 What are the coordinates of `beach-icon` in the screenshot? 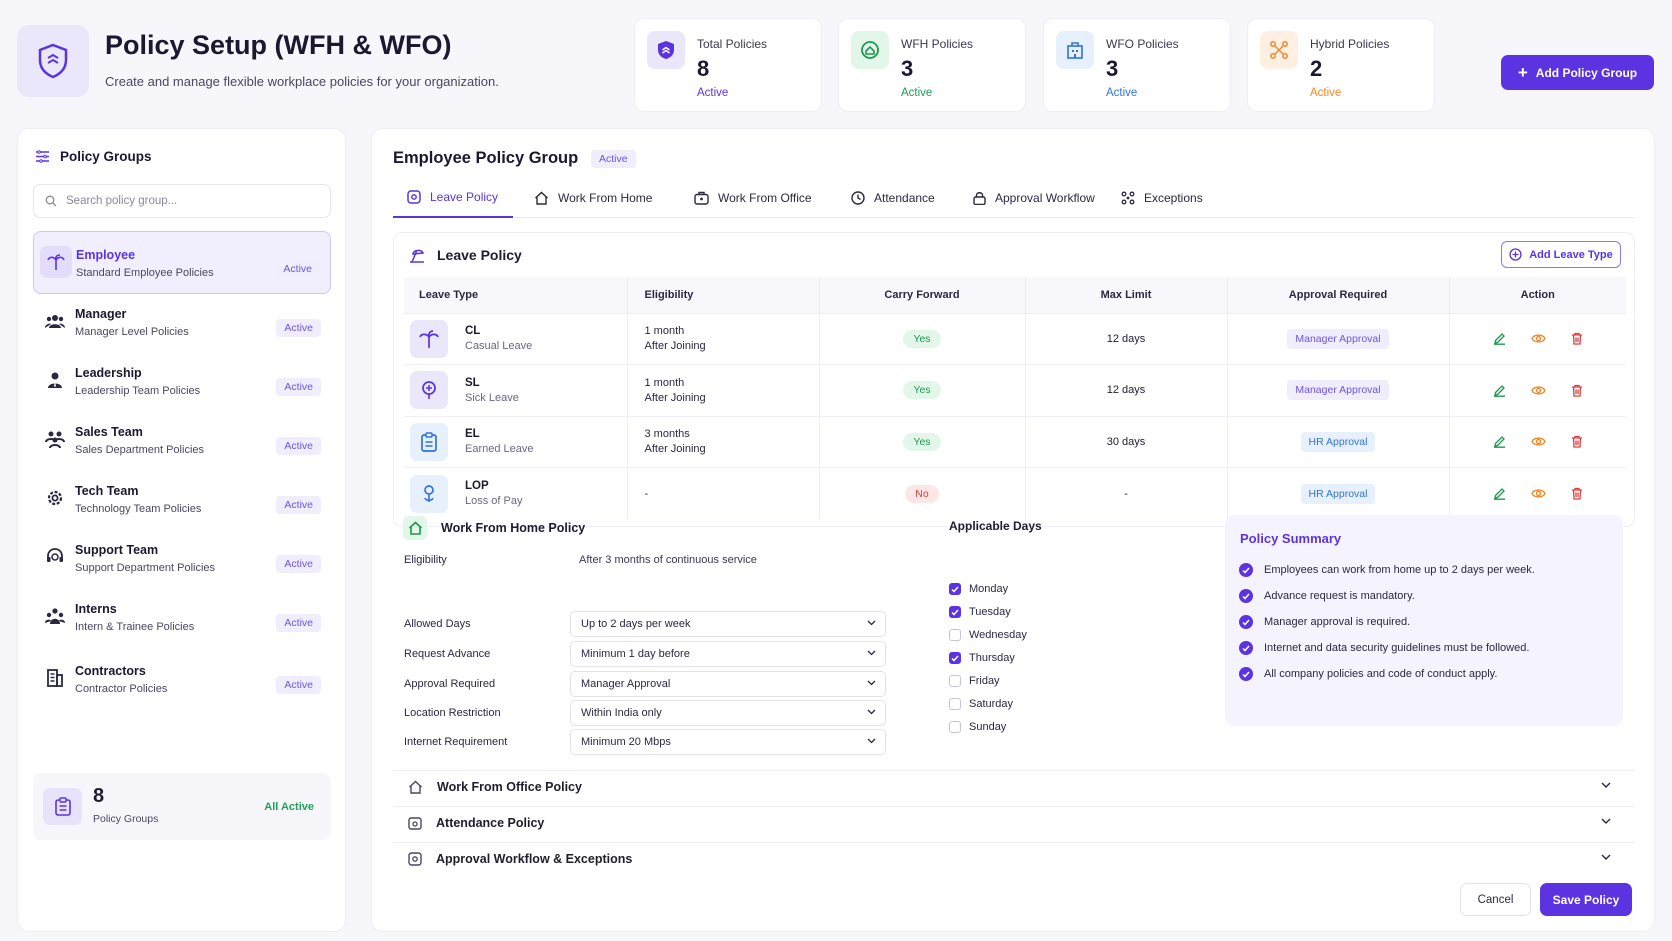 It's located at (417, 256).